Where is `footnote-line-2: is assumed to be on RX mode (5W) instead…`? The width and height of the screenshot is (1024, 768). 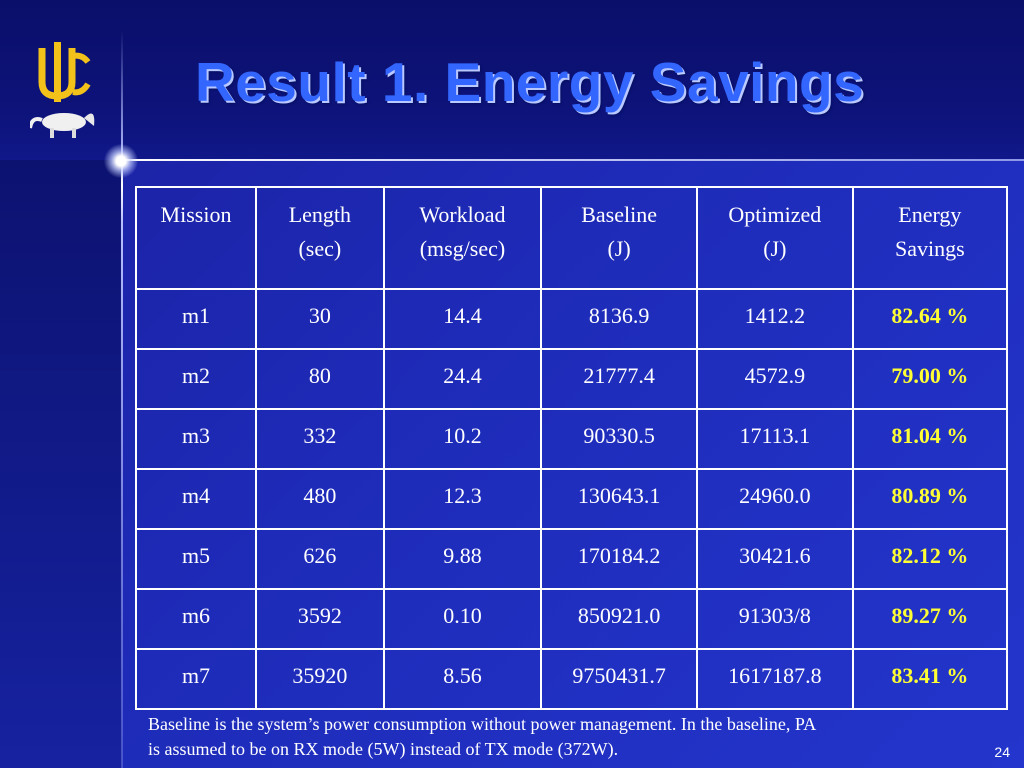
footnote-line-2: is assumed to be on RX mode (5W) instead… is located at coordinates (383, 749).